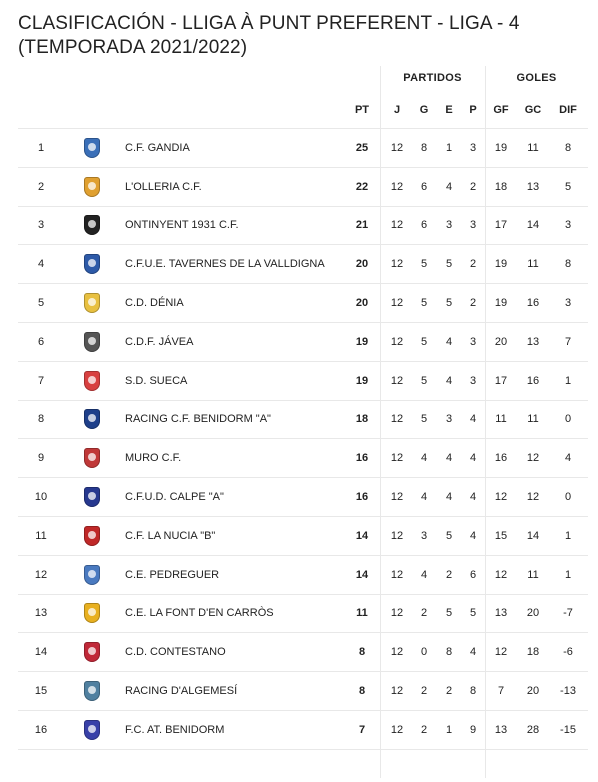  I want to click on team-name-link: C.F. LA NUCIA "B", so click(170, 535).